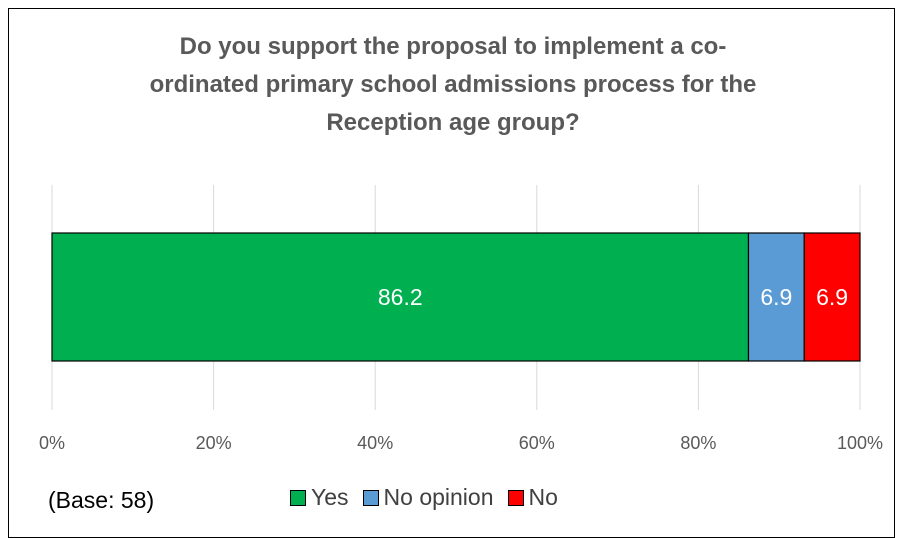  Describe the element at coordinates (370, 497) in the screenshot. I see `legend-swatch-no-opinion` at that location.